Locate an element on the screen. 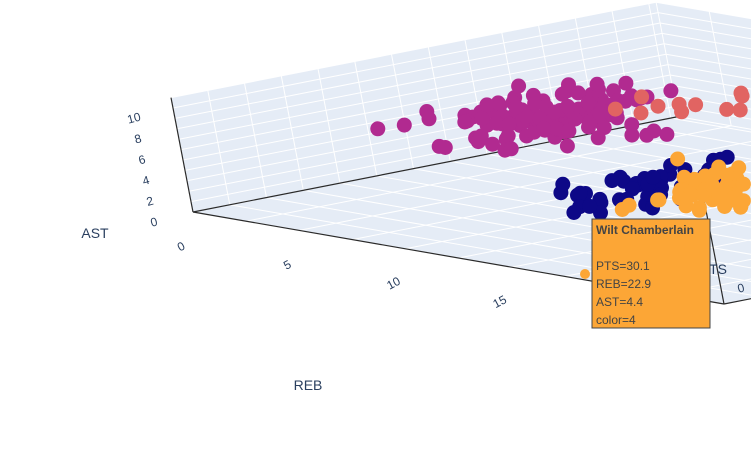  tick-label-ast: 10 is located at coordinates (134, 118).